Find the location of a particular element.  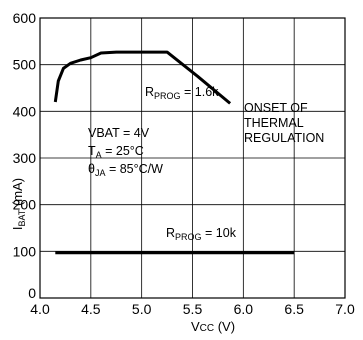

condition-ta: TA = 25°C is located at coordinates (116, 152).